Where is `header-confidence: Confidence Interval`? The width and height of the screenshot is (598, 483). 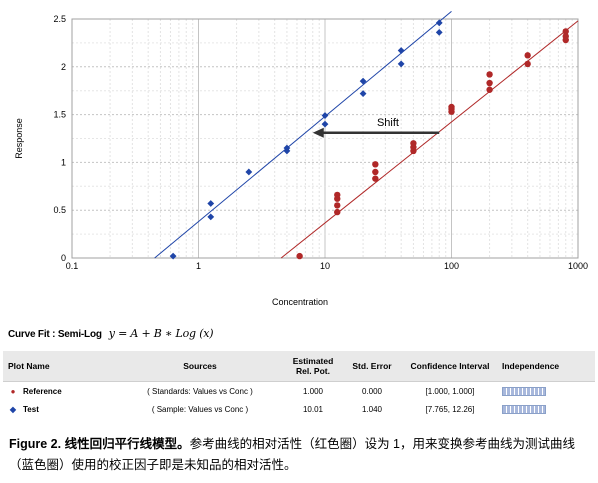
header-confidence: Confidence Interval is located at coordinates (450, 366).